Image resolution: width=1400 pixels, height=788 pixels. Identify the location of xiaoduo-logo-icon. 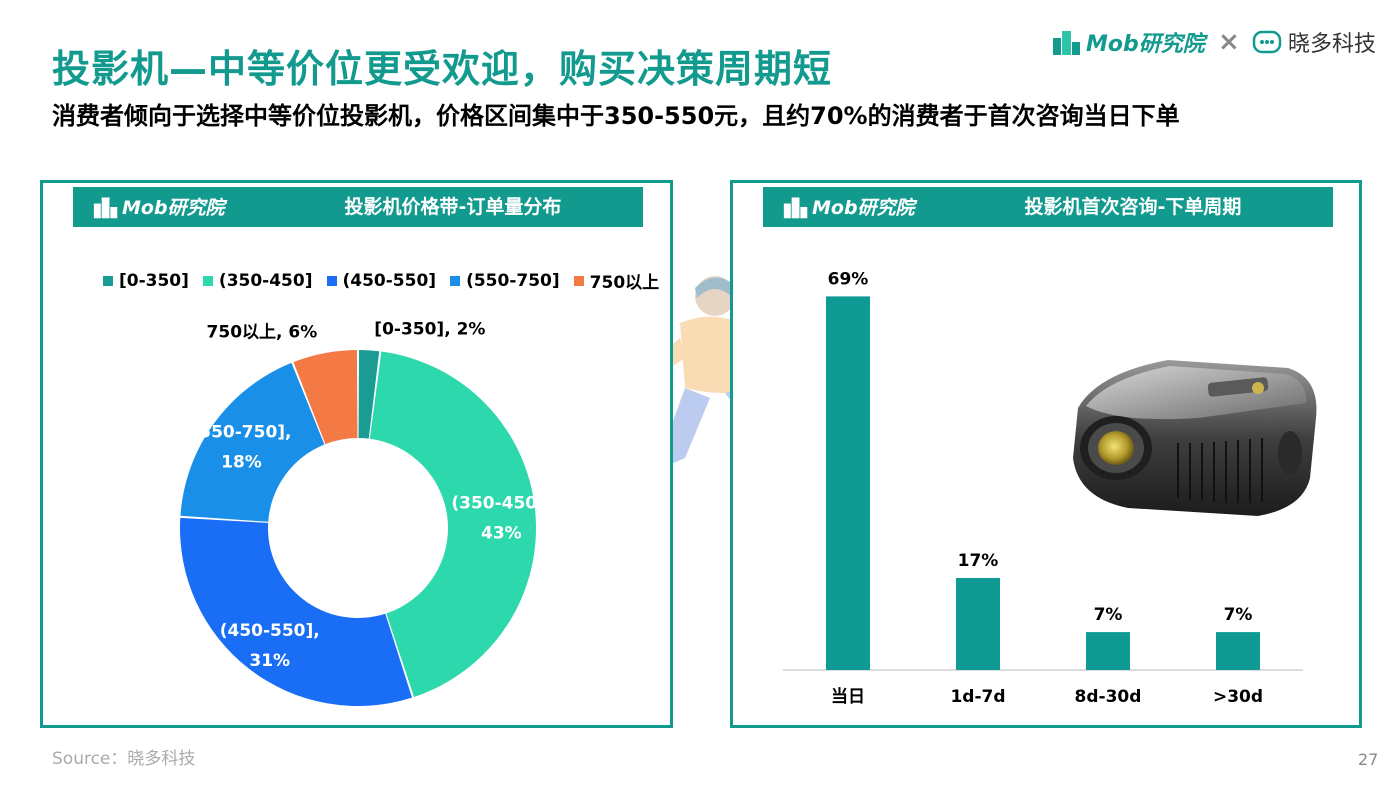
(1267, 42).